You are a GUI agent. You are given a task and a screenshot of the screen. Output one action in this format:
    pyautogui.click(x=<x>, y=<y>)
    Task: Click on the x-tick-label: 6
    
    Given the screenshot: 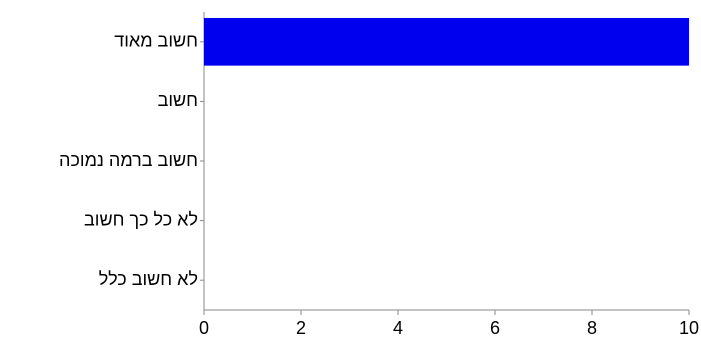 What is the action you would take?
    pyautogui.click(x=495, y=328)
    